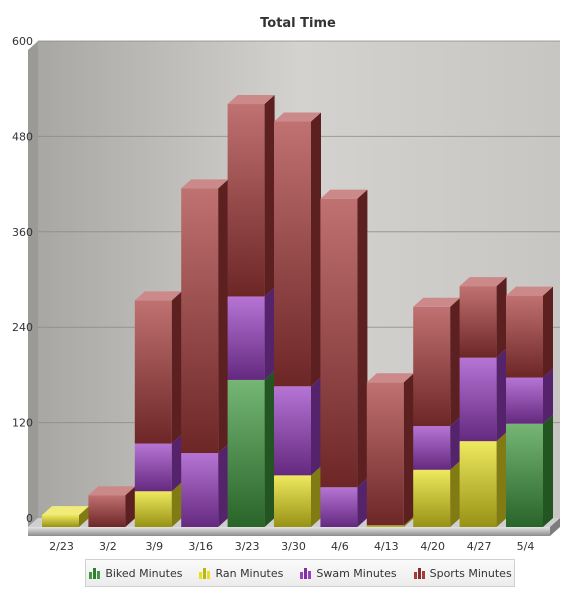  What do you see at coordinates (526, 546) in the screenshot?
I see `x-tick-label: 5/4` at bounding box center [526, 546].